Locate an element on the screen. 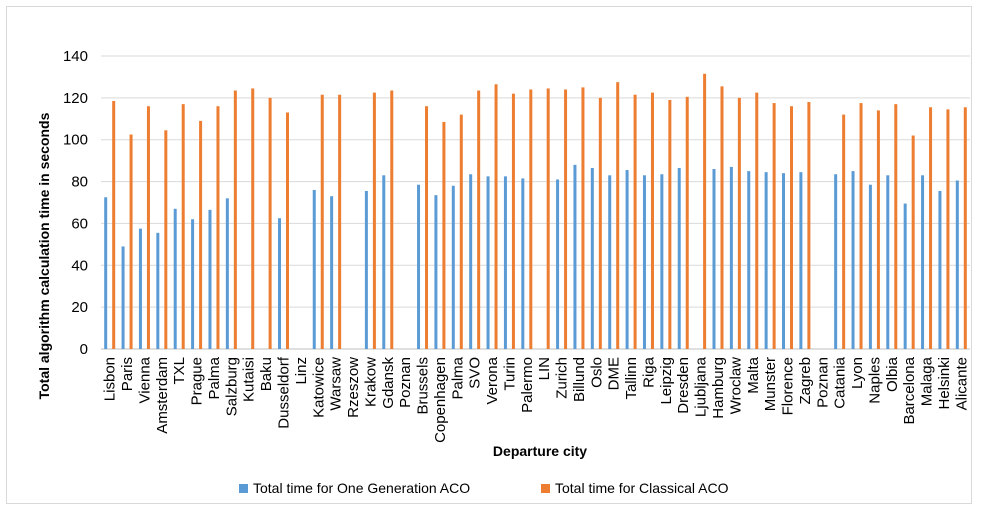  x-tick-label: Munster is located at coordinates (770, 384).